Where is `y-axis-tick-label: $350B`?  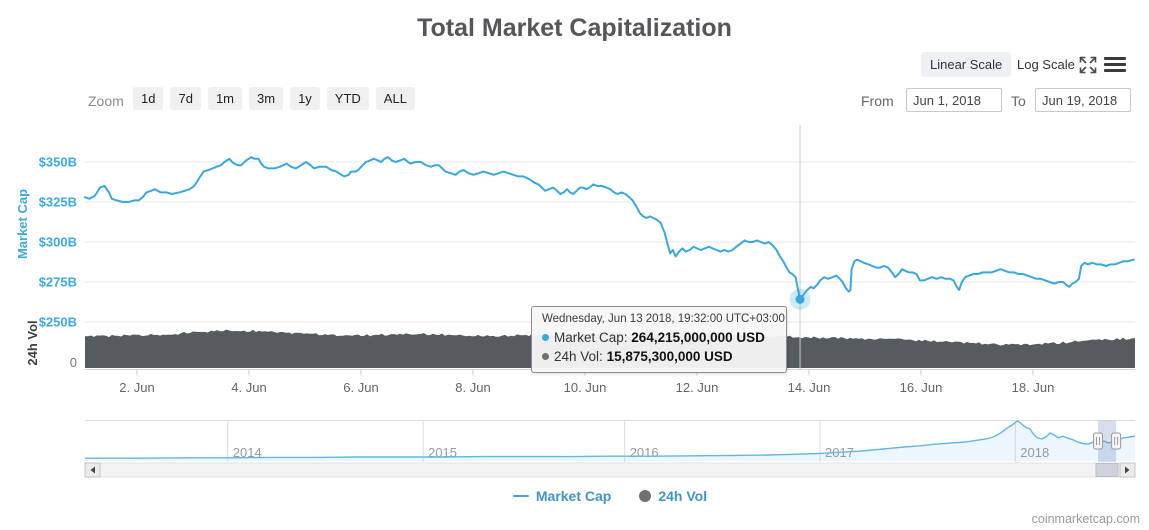
y-axis-tick-label: $350B is located at coordinates (58, 162).